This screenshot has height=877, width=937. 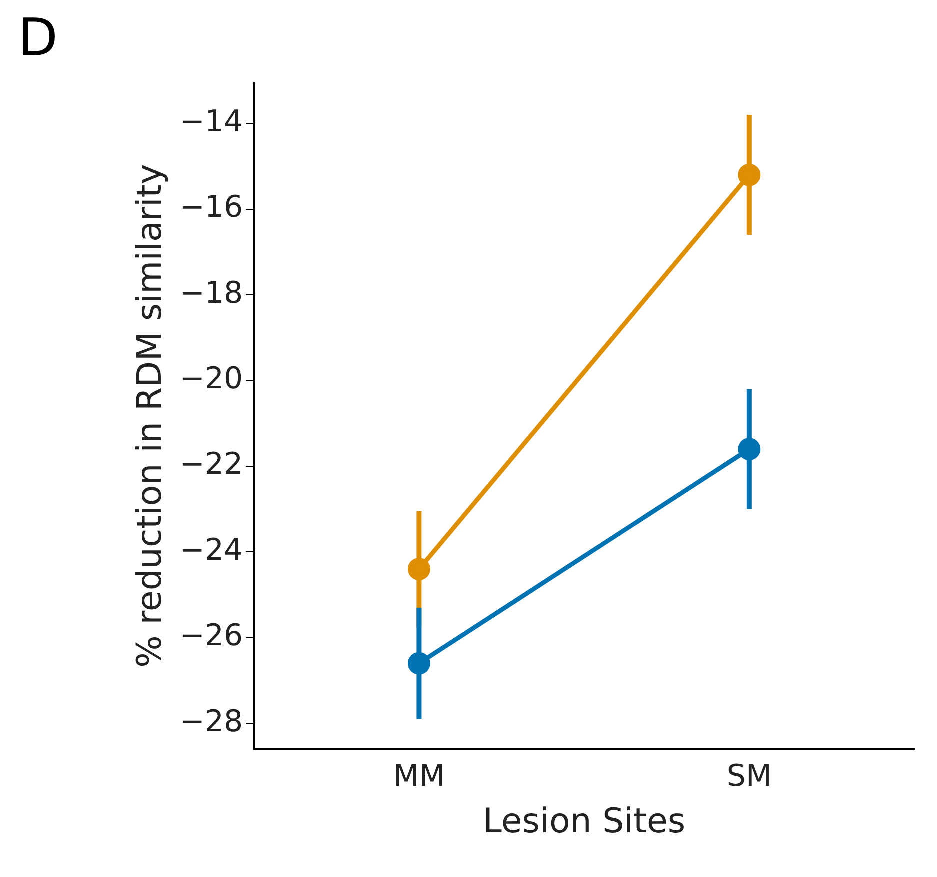 What do you see at coordinates (212, 636) in the screenshot?
I see `y-tick-label: −26` at bounding box center [212, 636].